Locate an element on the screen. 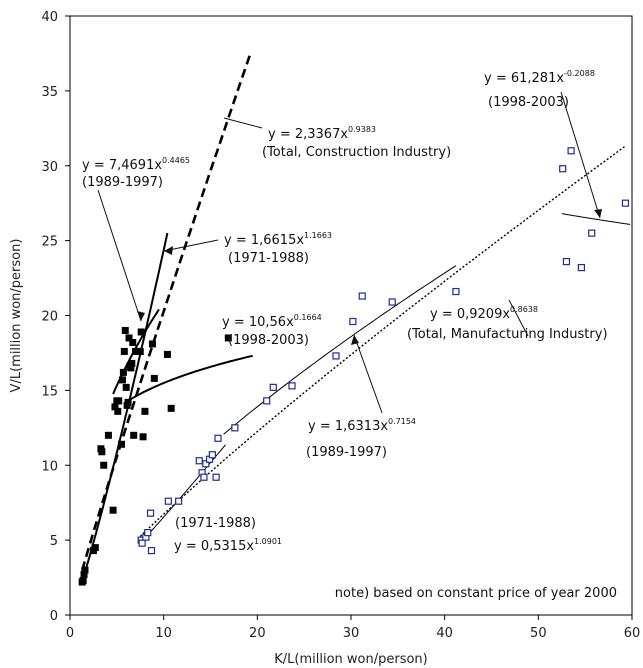 Image resolution: width=643 pixels, height=668 pixels. y-tick-label: 10 is located at coordinates (49, 466).